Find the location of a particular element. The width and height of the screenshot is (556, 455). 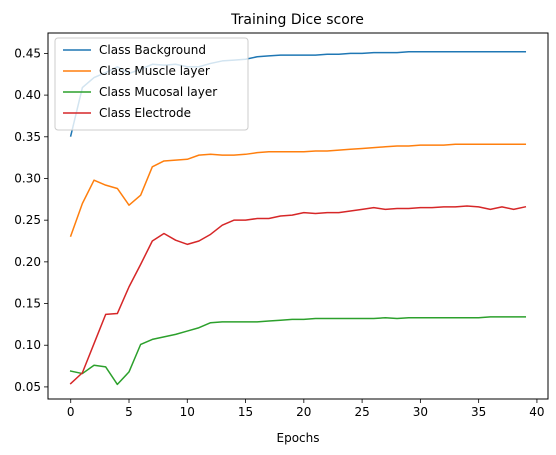

y-tick-label: 0.05 is located at coordinates (27, 387).